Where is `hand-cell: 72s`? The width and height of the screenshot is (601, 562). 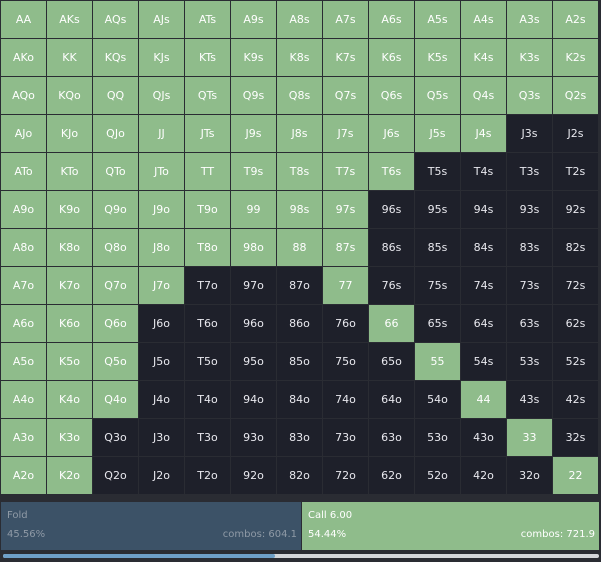
hand-cell: 72s is located at coordinates (575, 285).